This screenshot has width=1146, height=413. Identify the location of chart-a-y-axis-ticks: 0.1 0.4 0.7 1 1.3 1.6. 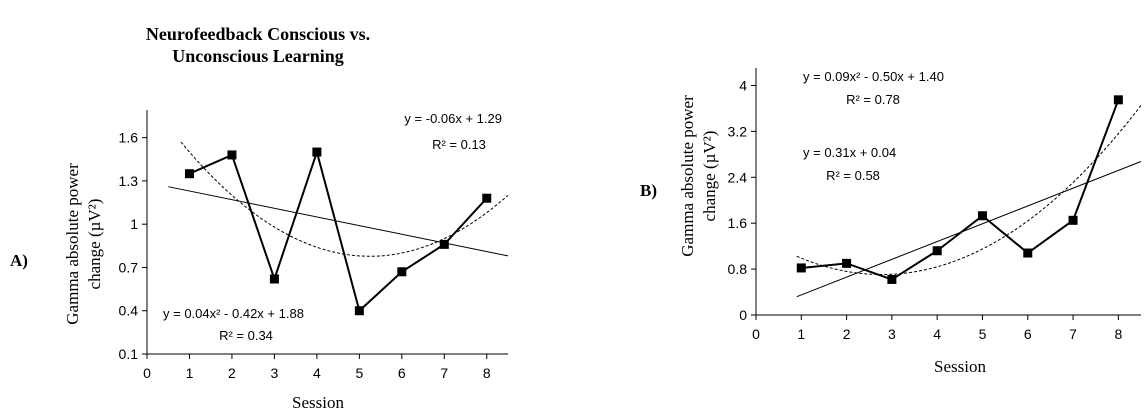
(133, 236).